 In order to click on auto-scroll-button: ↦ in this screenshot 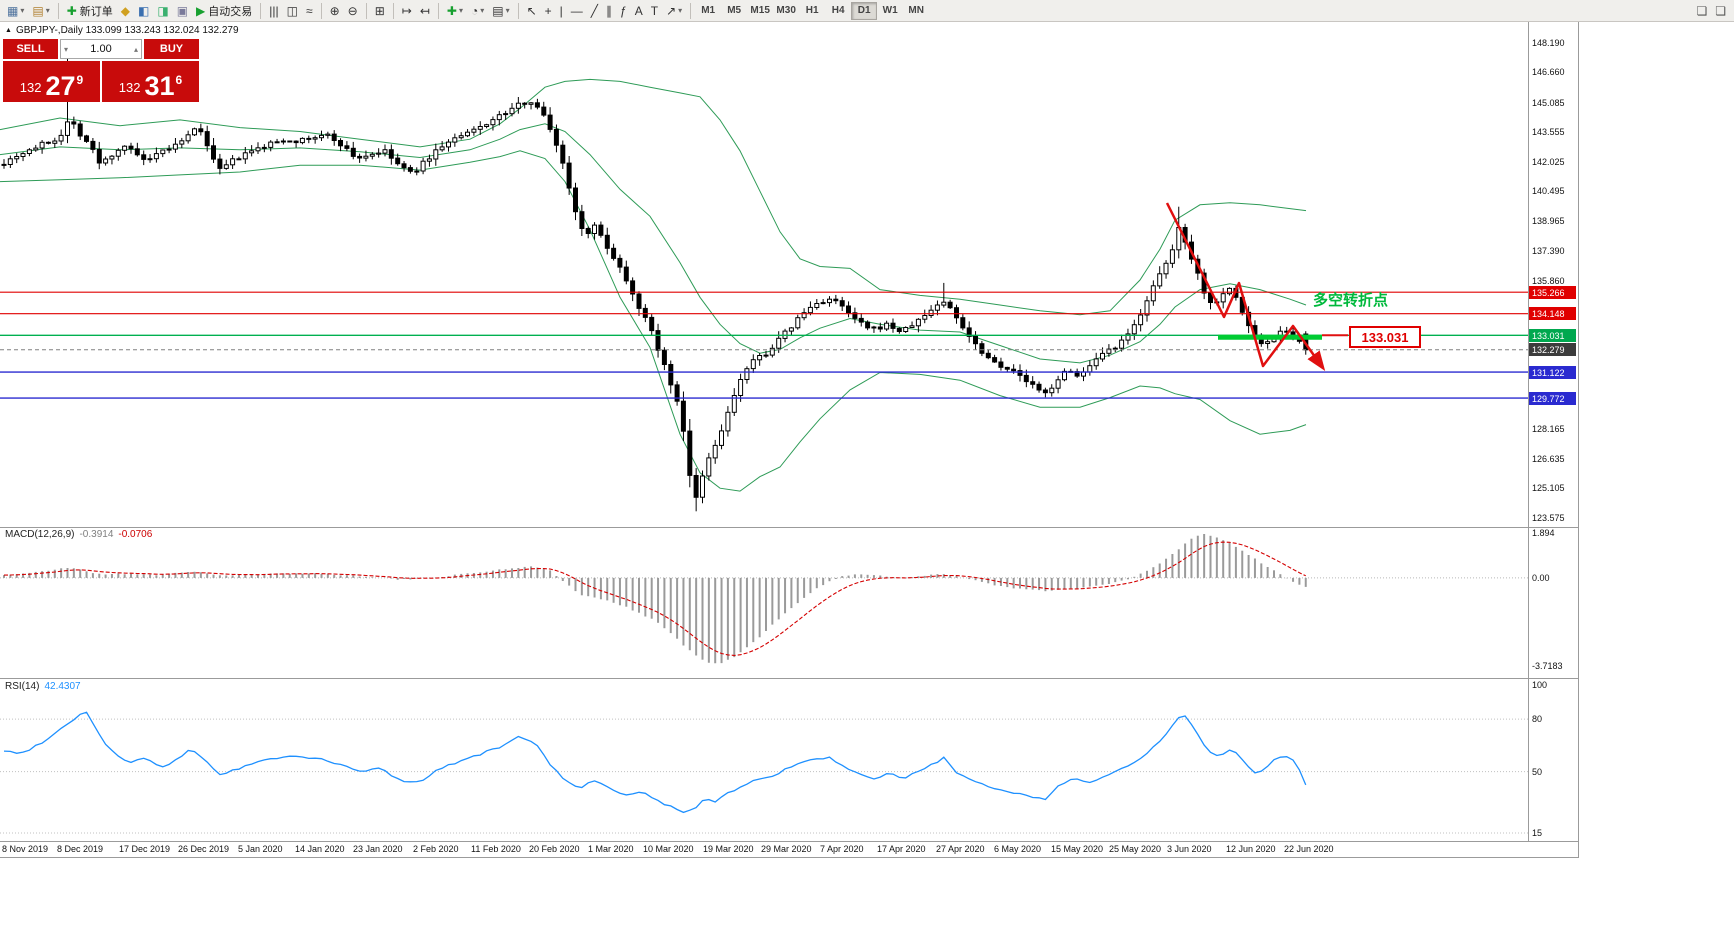, I will do `click(407, 11)`.